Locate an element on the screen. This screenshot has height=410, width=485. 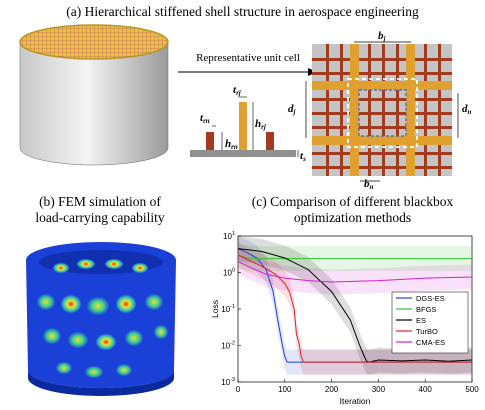
legend-label-es: ES is located at coordinates (421, 320).